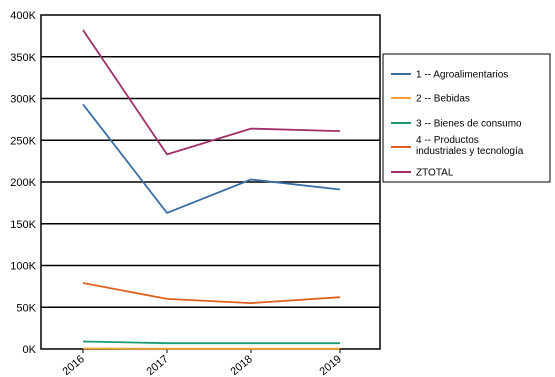 This screenshot has width=555, height=377. What do you see at coordinates (443, 99) in the screenshot?
I see `legend-label: 2 -- Bebidas` at bounding box center [443, 99].